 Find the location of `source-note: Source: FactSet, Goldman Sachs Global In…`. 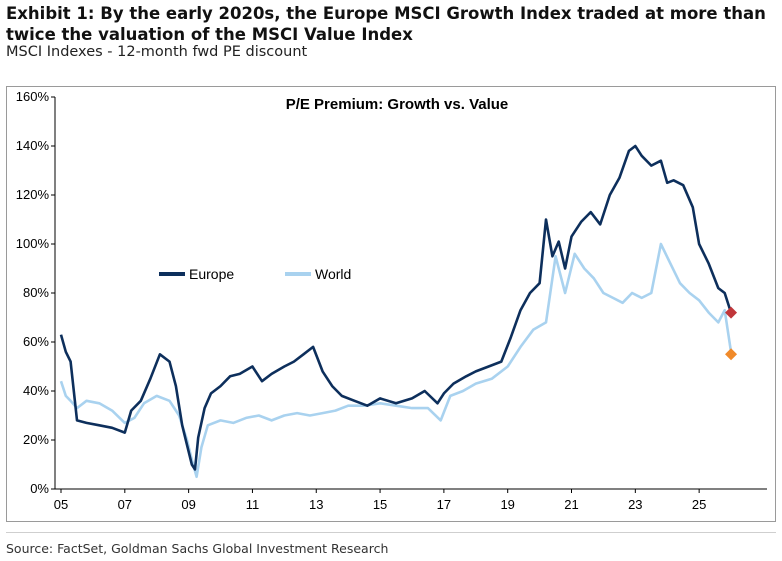

source-note: Source: FactSet, Goldman Sachs Global In… is located at coordinates (197, 548).